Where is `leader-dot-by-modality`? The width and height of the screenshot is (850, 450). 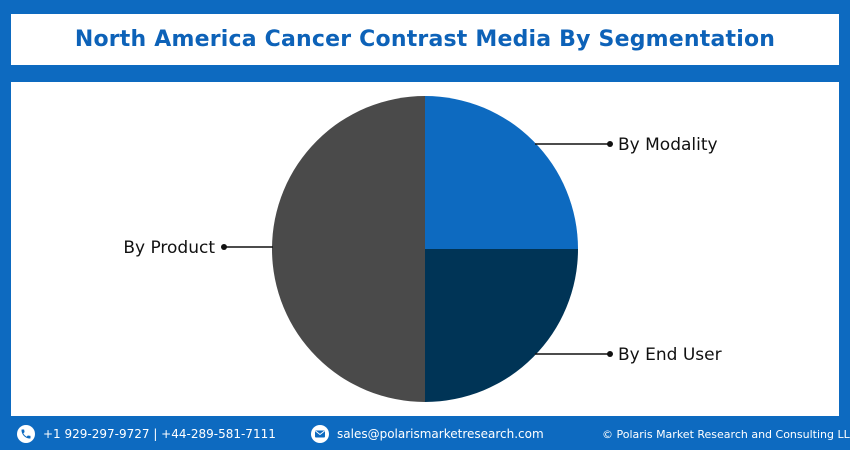 leader-dot-by-modality is located at coordinates (610, 144).